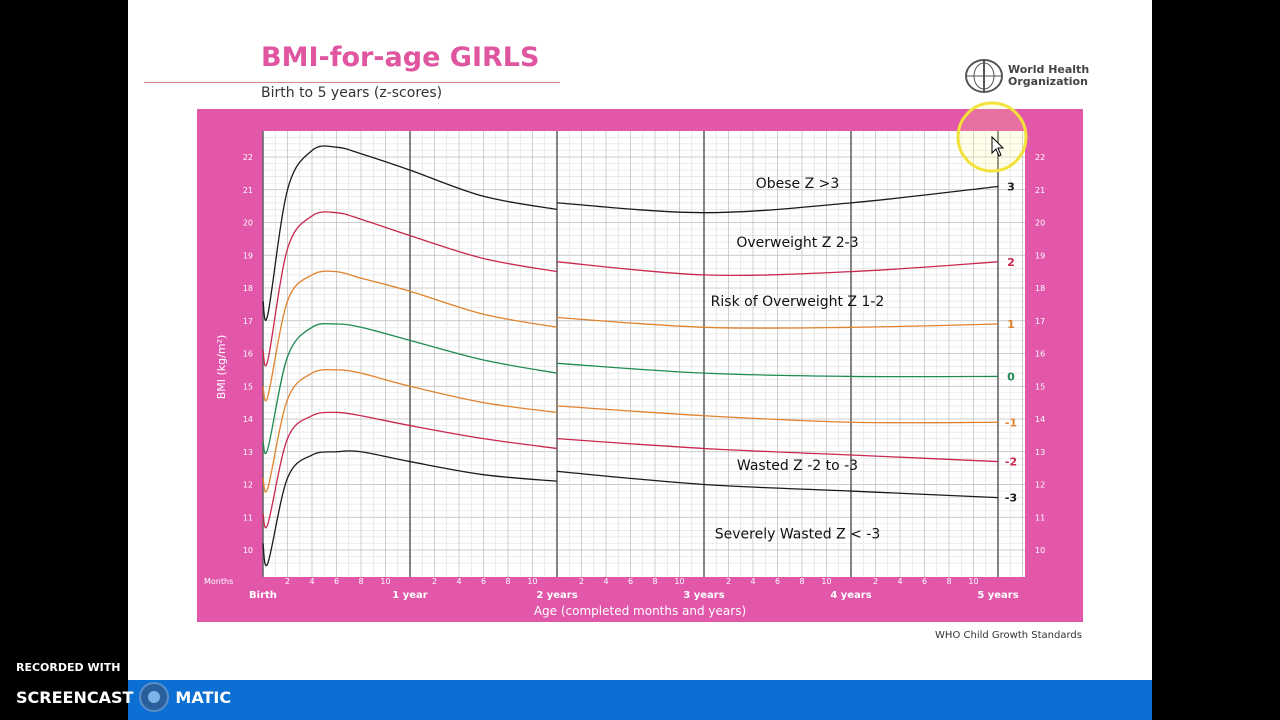 The image size is (1280, 720). What do you see at coordinates (1011, 376) in the screenshot?
I see `z-score-label: 0` at bounding box center [1011, 376].